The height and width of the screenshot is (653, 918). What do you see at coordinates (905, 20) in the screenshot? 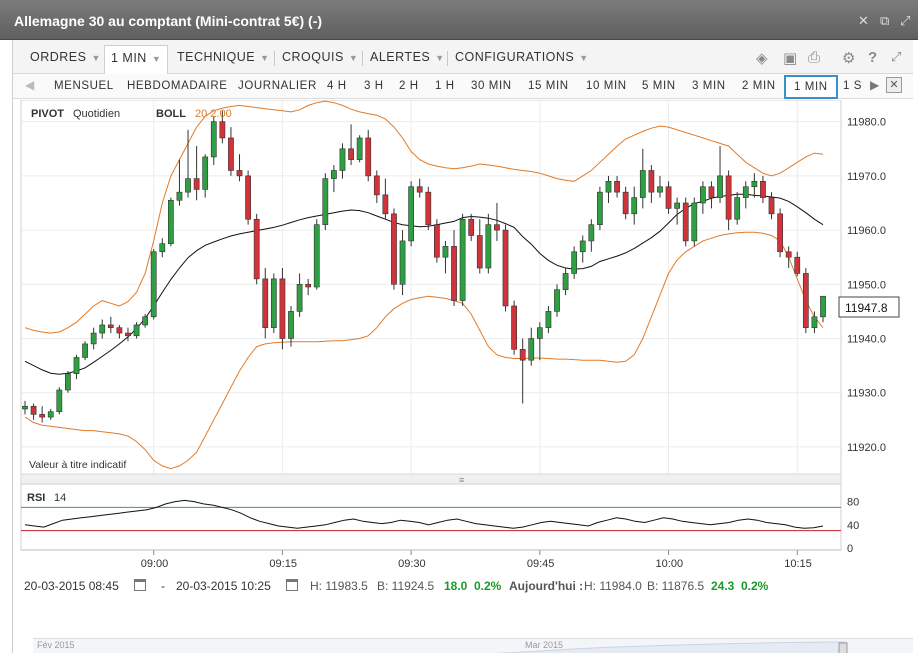
I see `maximize-icon: ⤢` at bounding box center [905, 20].